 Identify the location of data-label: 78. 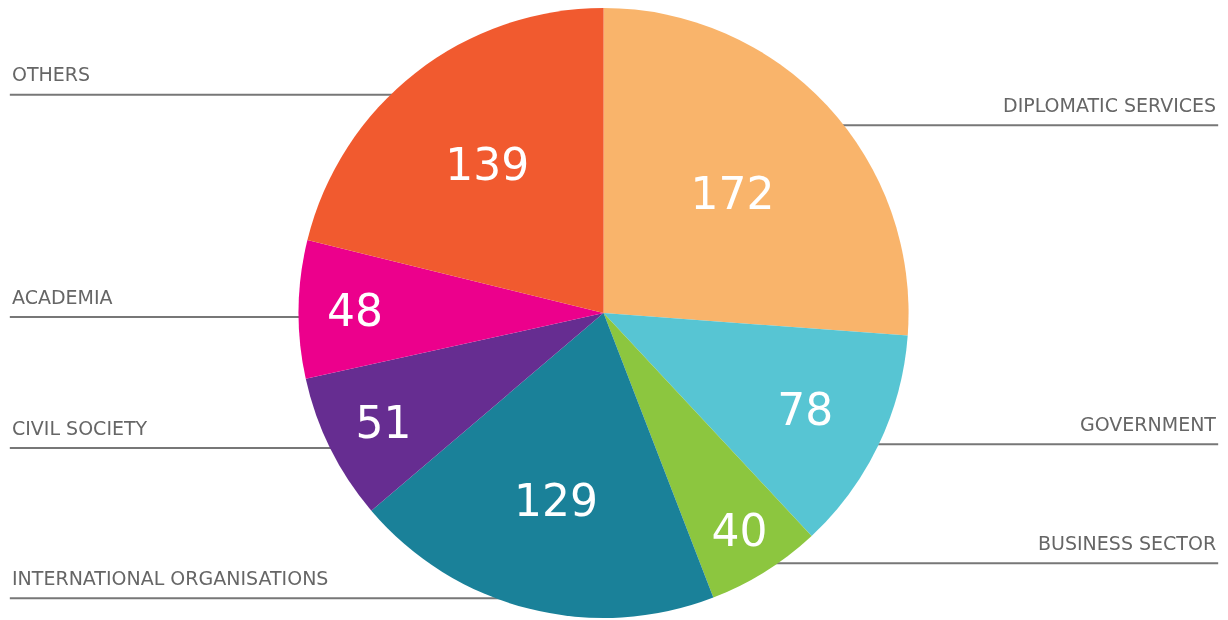
(805, 410).